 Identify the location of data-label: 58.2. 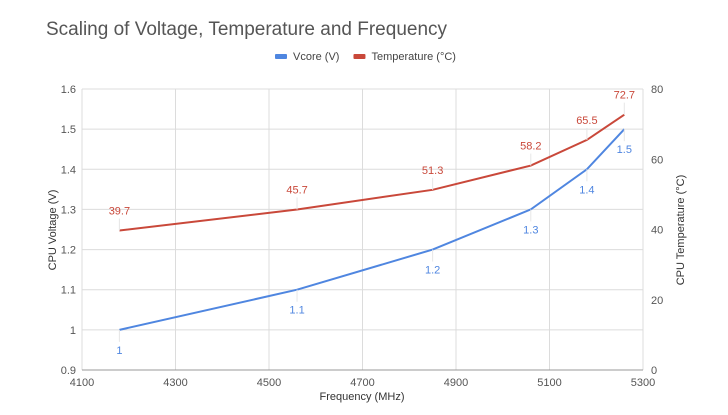
(530, 147).